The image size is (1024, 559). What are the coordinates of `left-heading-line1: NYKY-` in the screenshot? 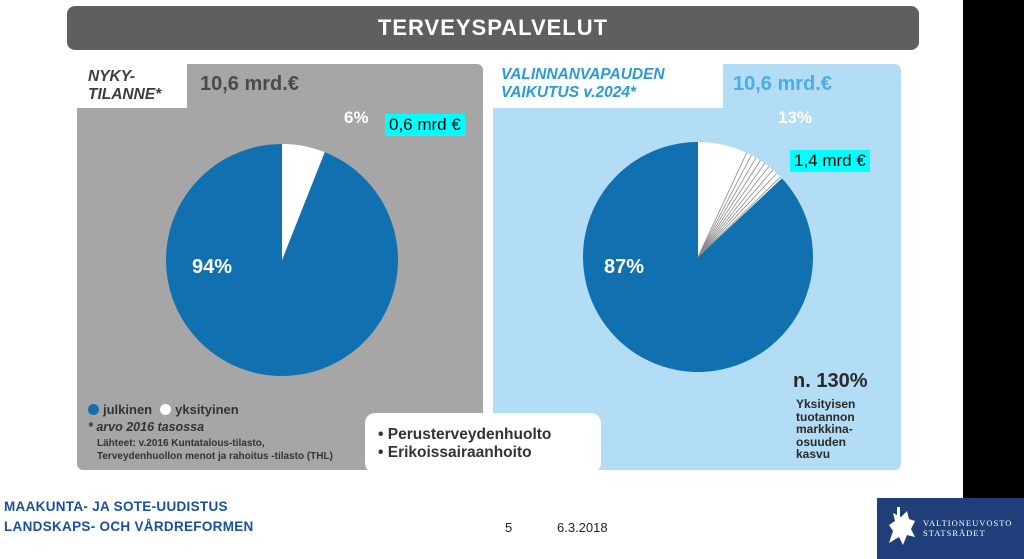 It's located at (112, 76).